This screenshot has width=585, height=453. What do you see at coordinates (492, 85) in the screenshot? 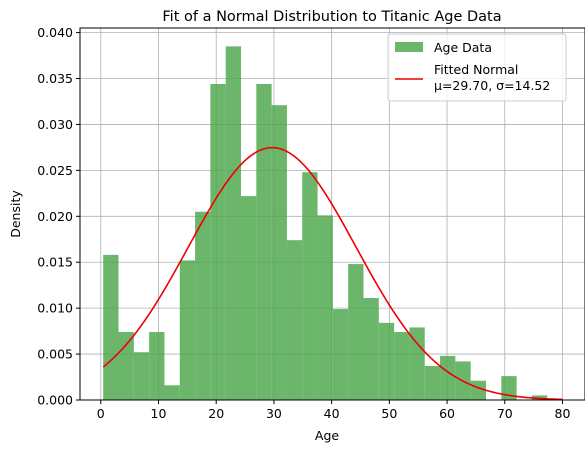
I see `legend-fitted-normal-params: μ=29.70, σ=14.52` at bounding box center [492, 85].